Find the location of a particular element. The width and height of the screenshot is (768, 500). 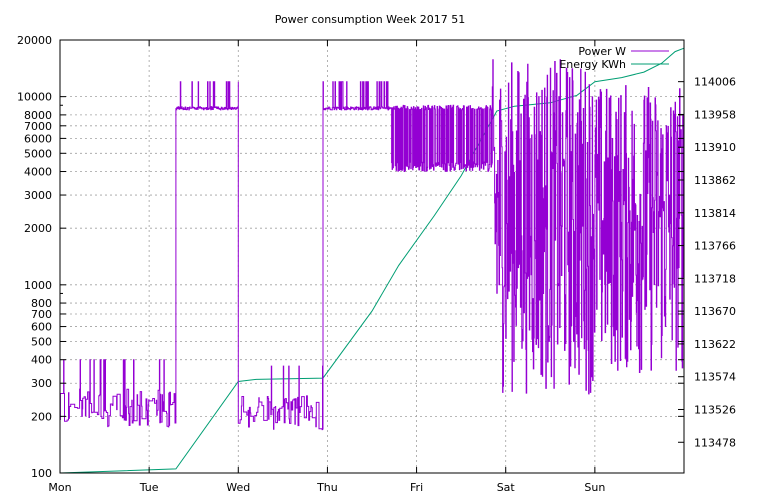

y-left-tick-label: 4000 is located at coordinates (38, 172).